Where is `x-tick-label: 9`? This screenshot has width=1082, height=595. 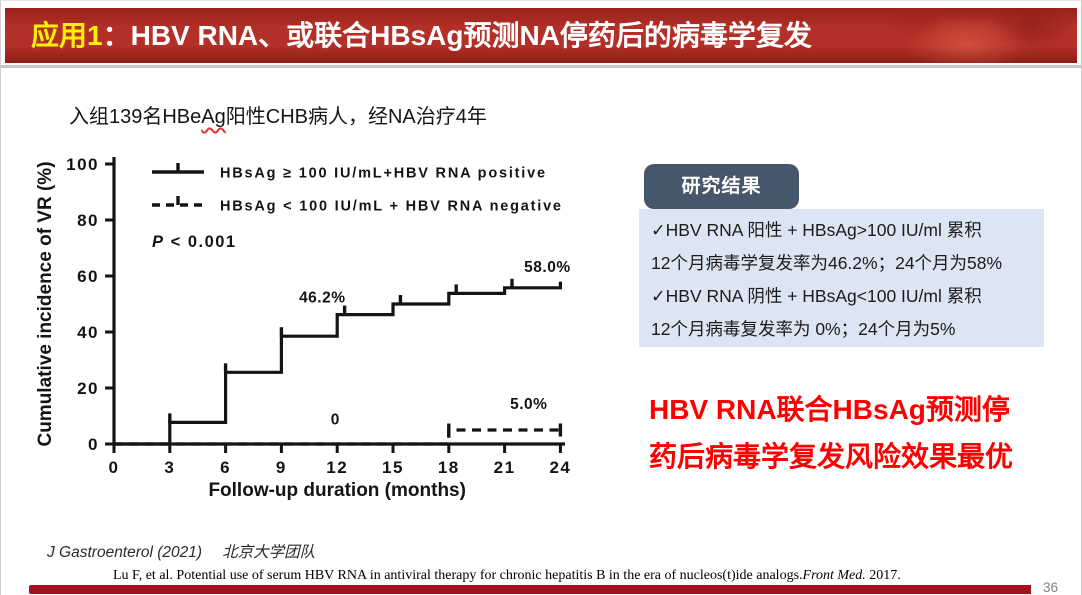
x-tick-label: 9 is located at coordinates (281, 467).